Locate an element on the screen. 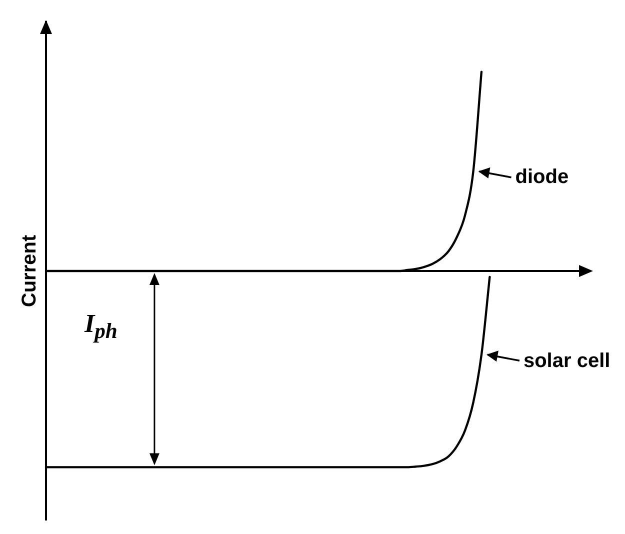  annotation: I$_{ph}$ is located at coordinates (101, 326).